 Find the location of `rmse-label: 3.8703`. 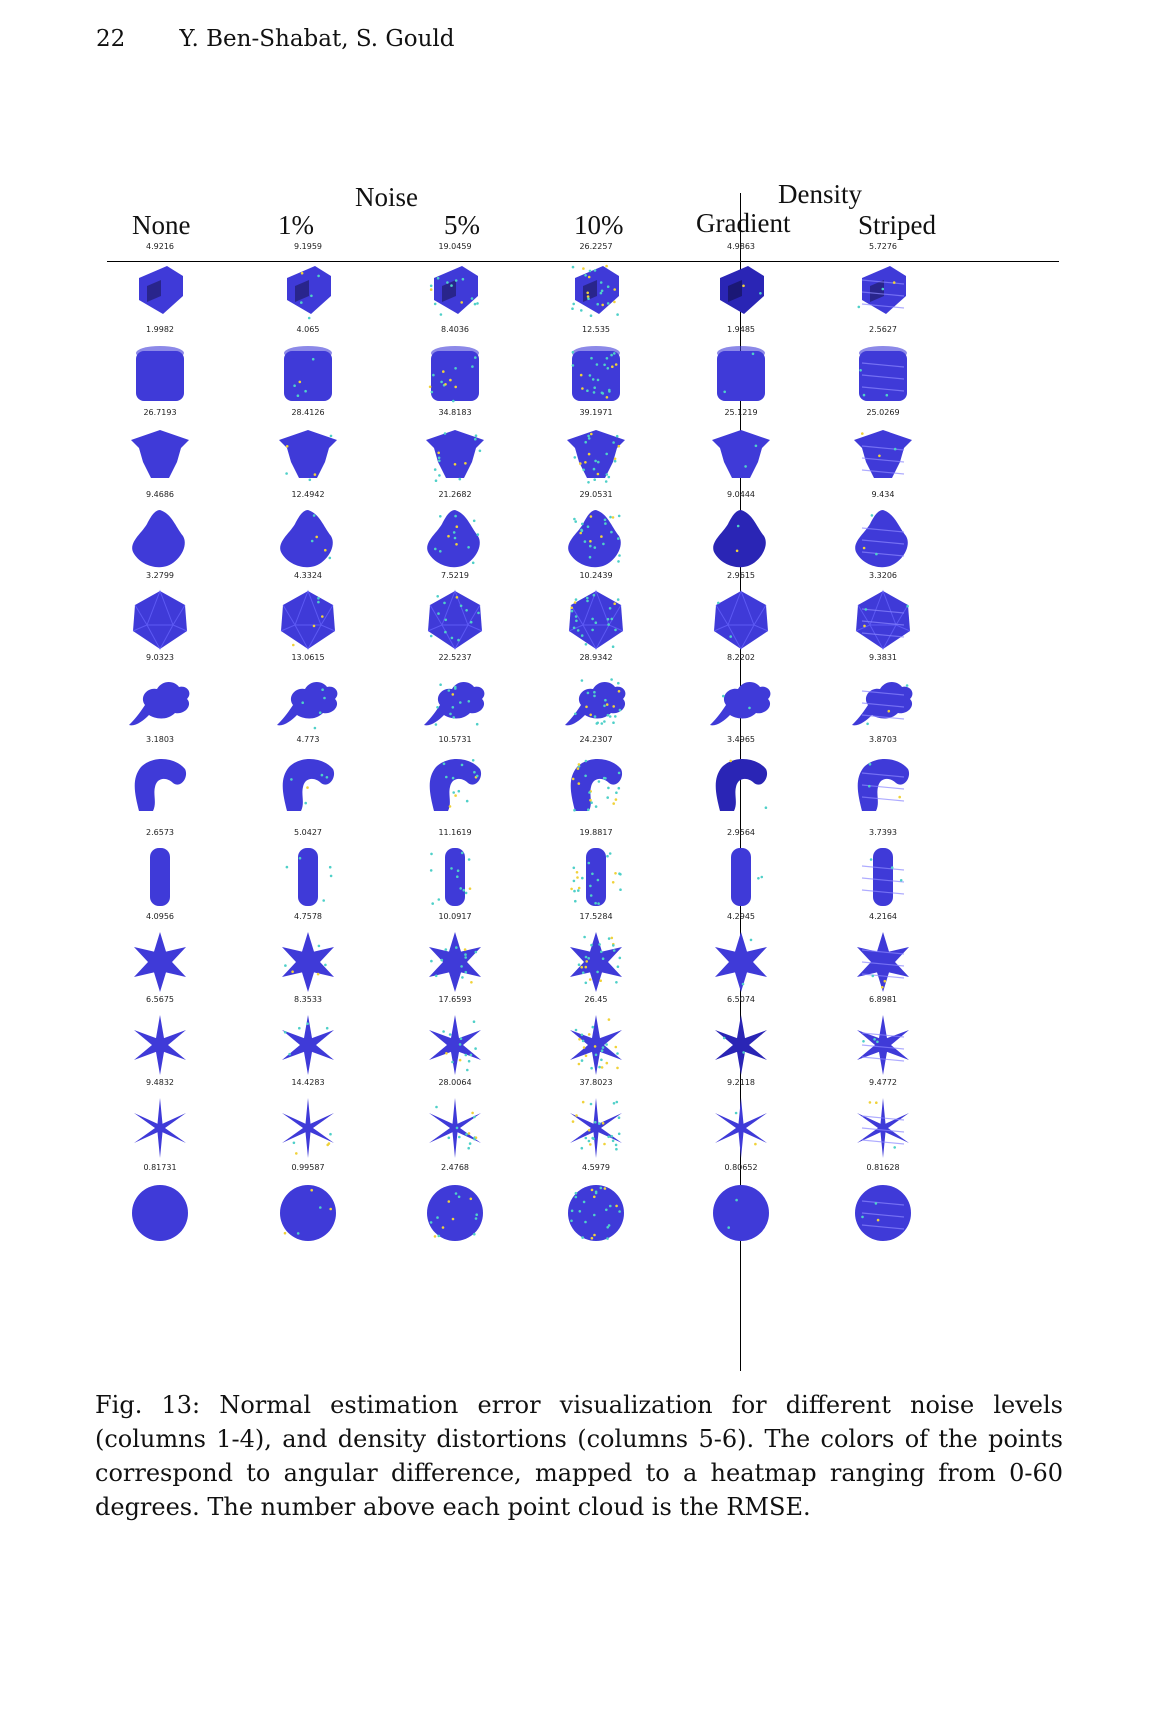

rmse-label: 3.8703 is located at coordinates (883, 739).